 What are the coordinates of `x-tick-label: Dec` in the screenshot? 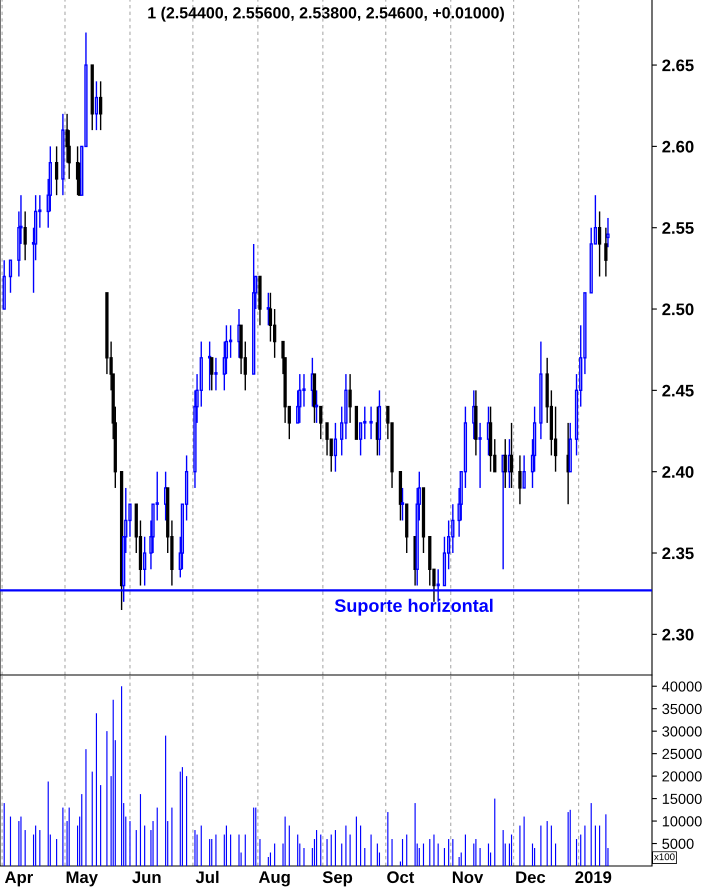 It's located at (531, 877).